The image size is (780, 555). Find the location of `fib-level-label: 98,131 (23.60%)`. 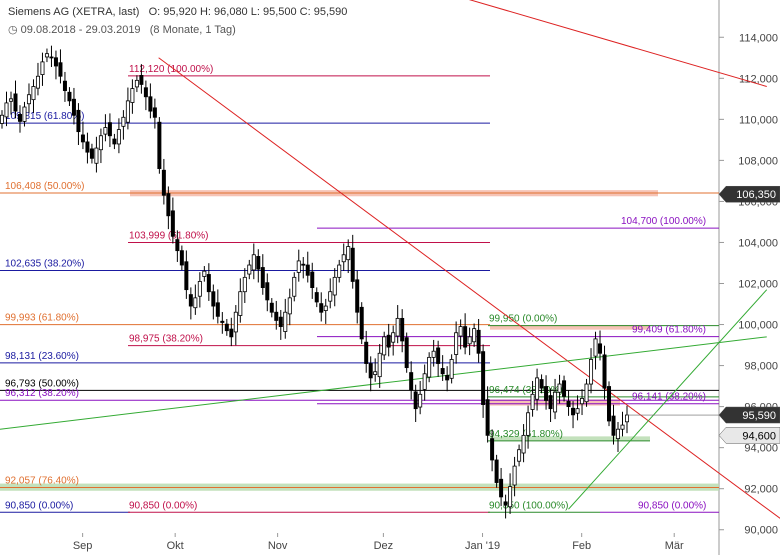

fib-level-label: 98,131 (23.60%) is located at coordinates (42, 356).